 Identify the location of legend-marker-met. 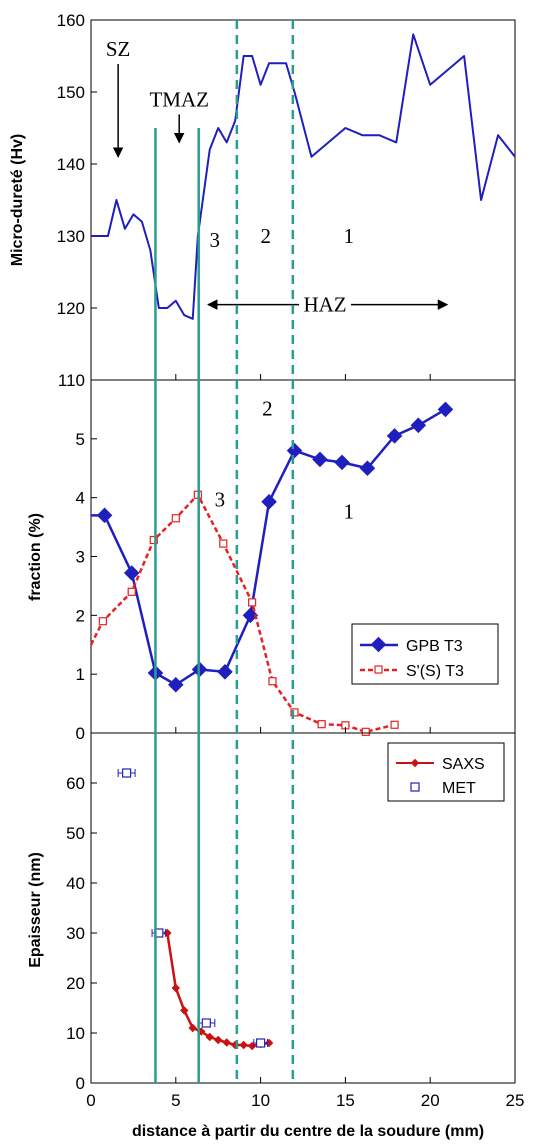
(415, 787).